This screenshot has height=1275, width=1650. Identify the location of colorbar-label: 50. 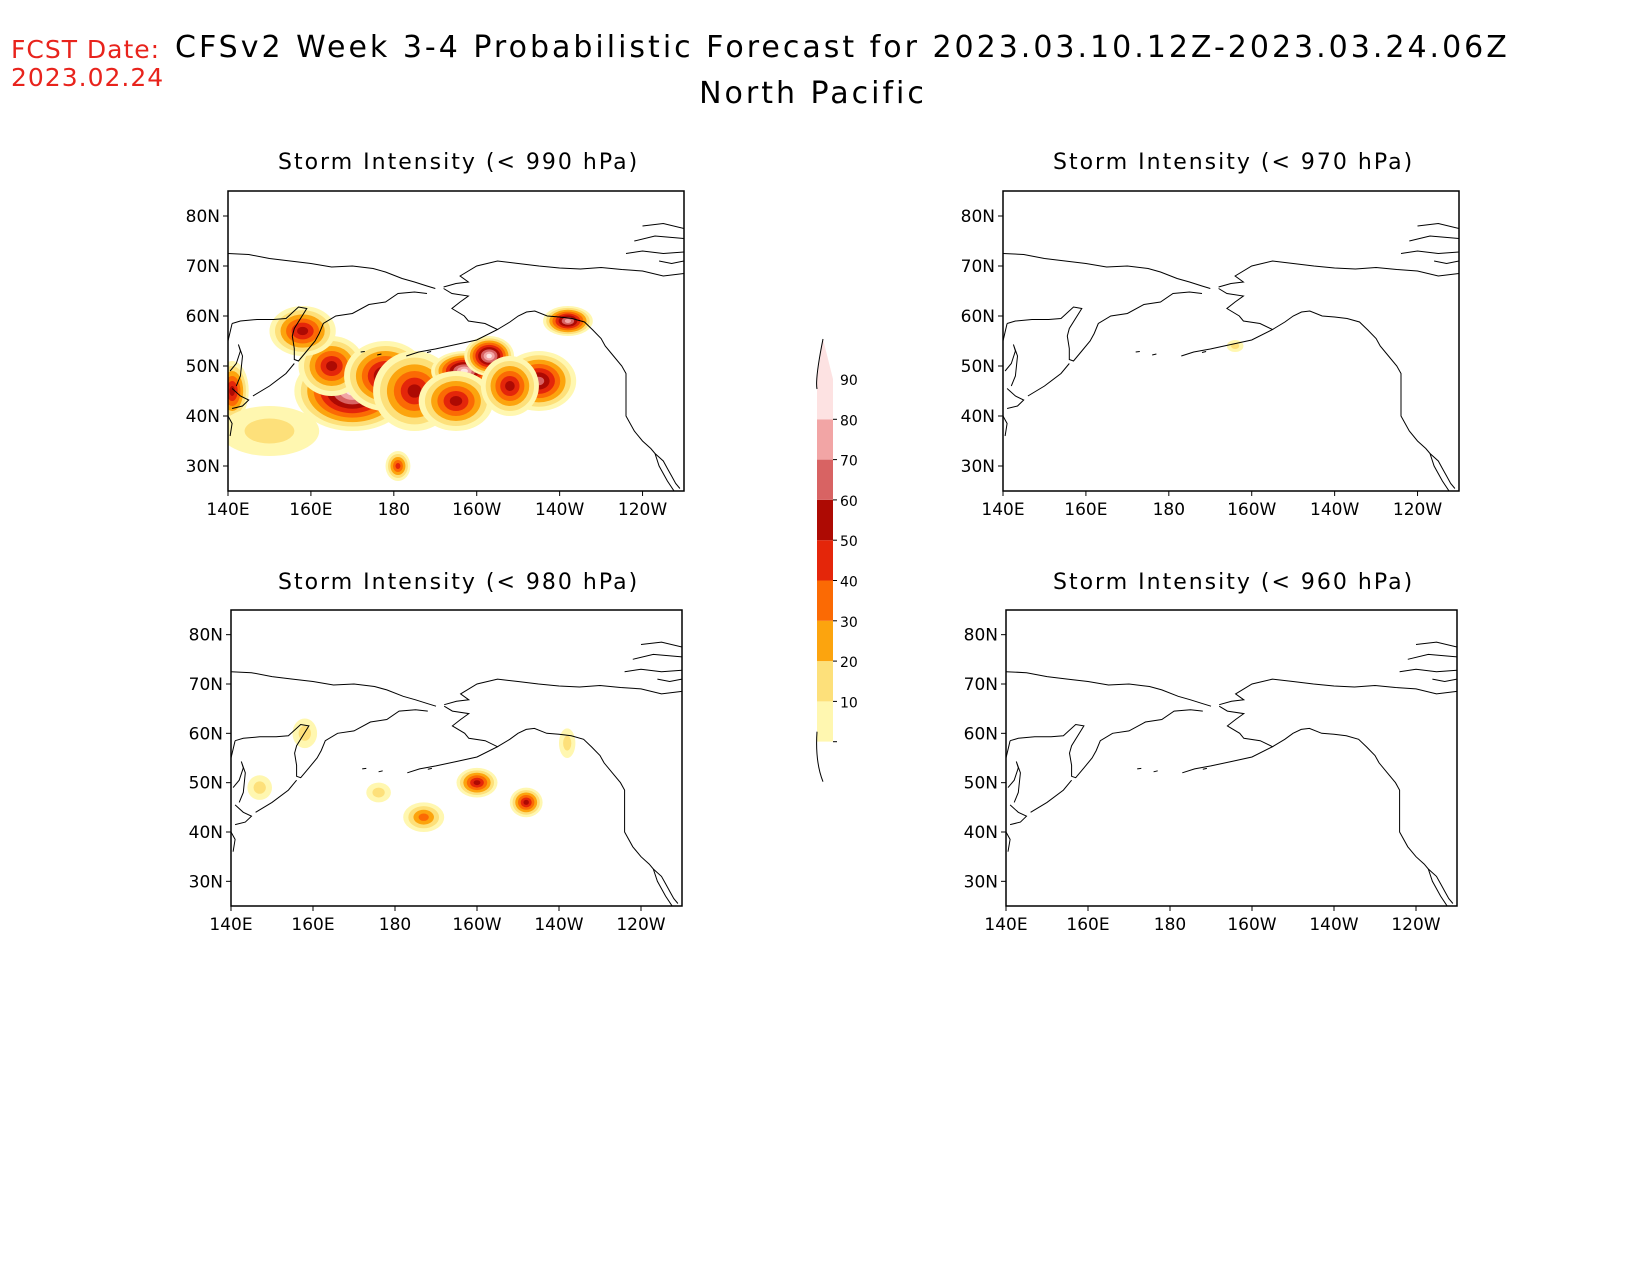
(849, 542).